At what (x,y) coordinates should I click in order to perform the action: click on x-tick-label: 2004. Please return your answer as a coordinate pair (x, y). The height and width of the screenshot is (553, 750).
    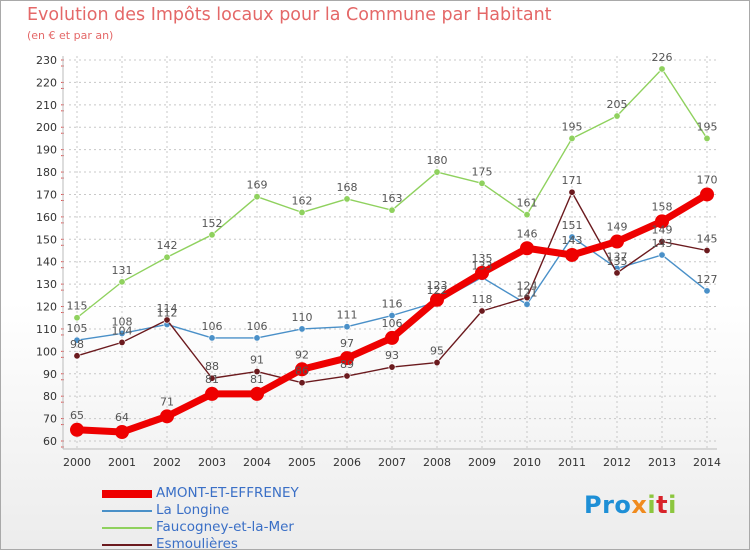
    Looking at the image, I should click on (257, 462).